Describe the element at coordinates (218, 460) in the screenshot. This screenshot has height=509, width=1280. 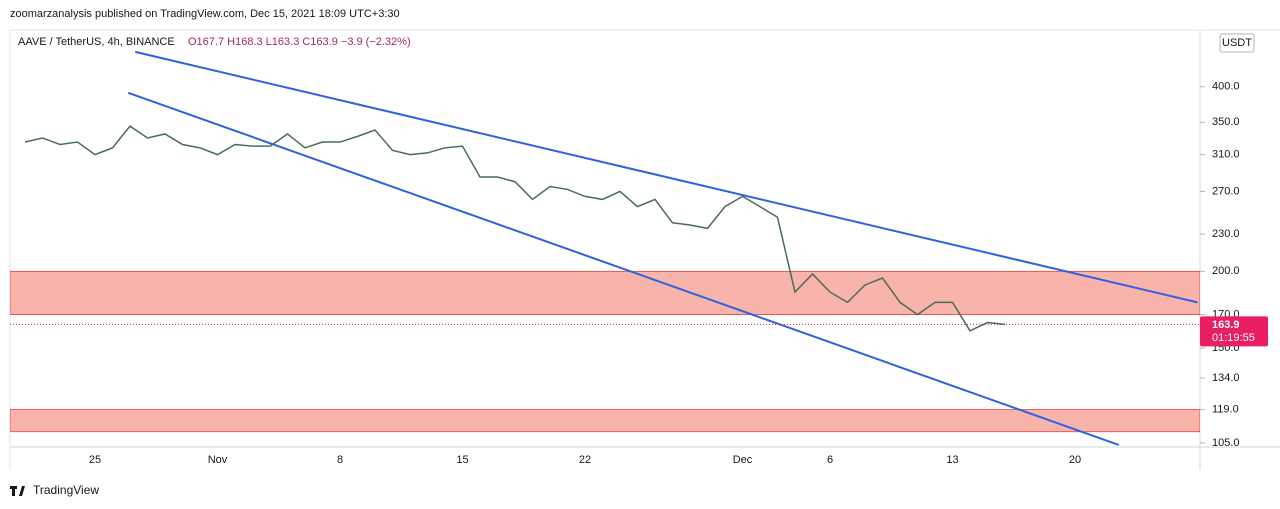
I see `x-tick-label: Nov` at that location.